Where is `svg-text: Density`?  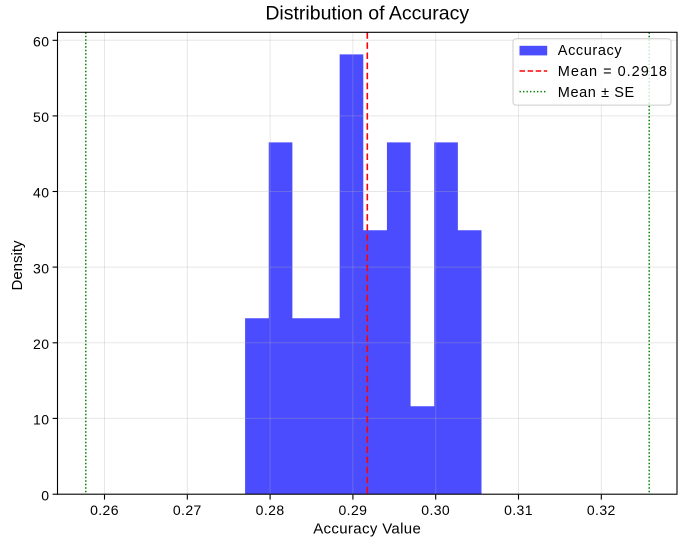 svg-text: Density is located at coordinates (17, 265).